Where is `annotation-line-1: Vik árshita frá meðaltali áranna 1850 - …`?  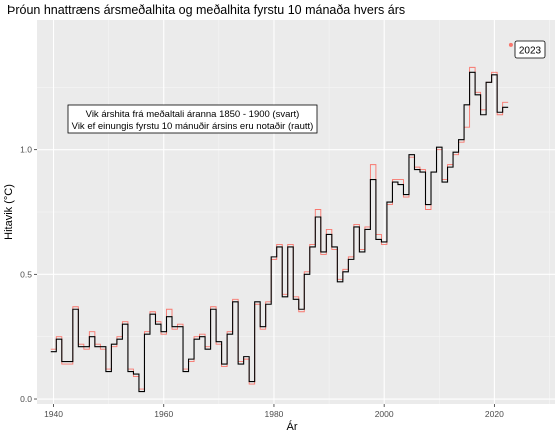
annotation-line-1: Vik árshita frá meðaltali áranna 1850 - … is located at coordinates (193, 114).